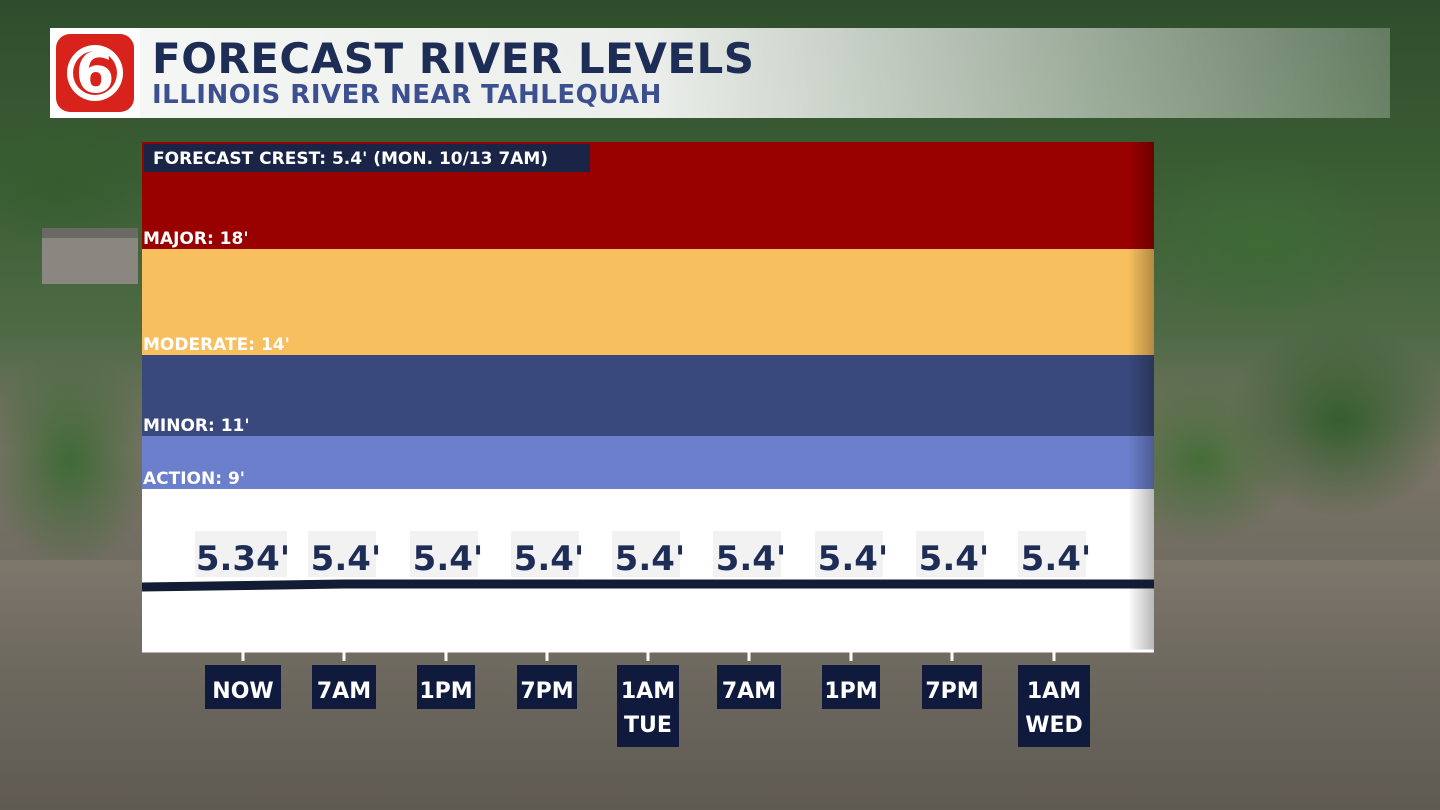  What do you see at coordinates (350, 159) in the screenshot?
I see `crest-annotation: FORECAST CREST: 5.4' (MON. 10/13 7AM)` at bounding box center [350, 159].